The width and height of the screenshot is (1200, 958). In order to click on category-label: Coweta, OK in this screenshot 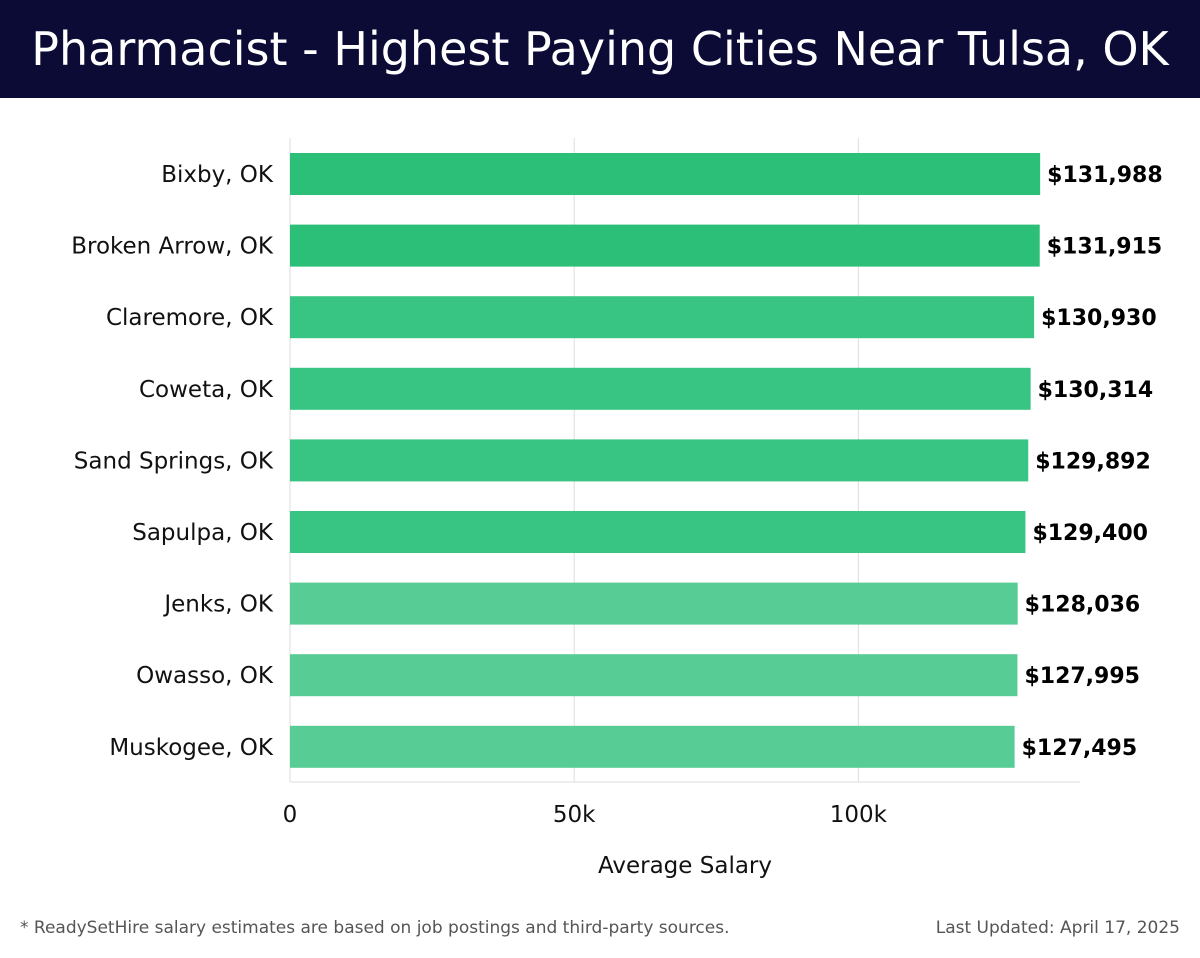, I will do `click(206, 390)`.